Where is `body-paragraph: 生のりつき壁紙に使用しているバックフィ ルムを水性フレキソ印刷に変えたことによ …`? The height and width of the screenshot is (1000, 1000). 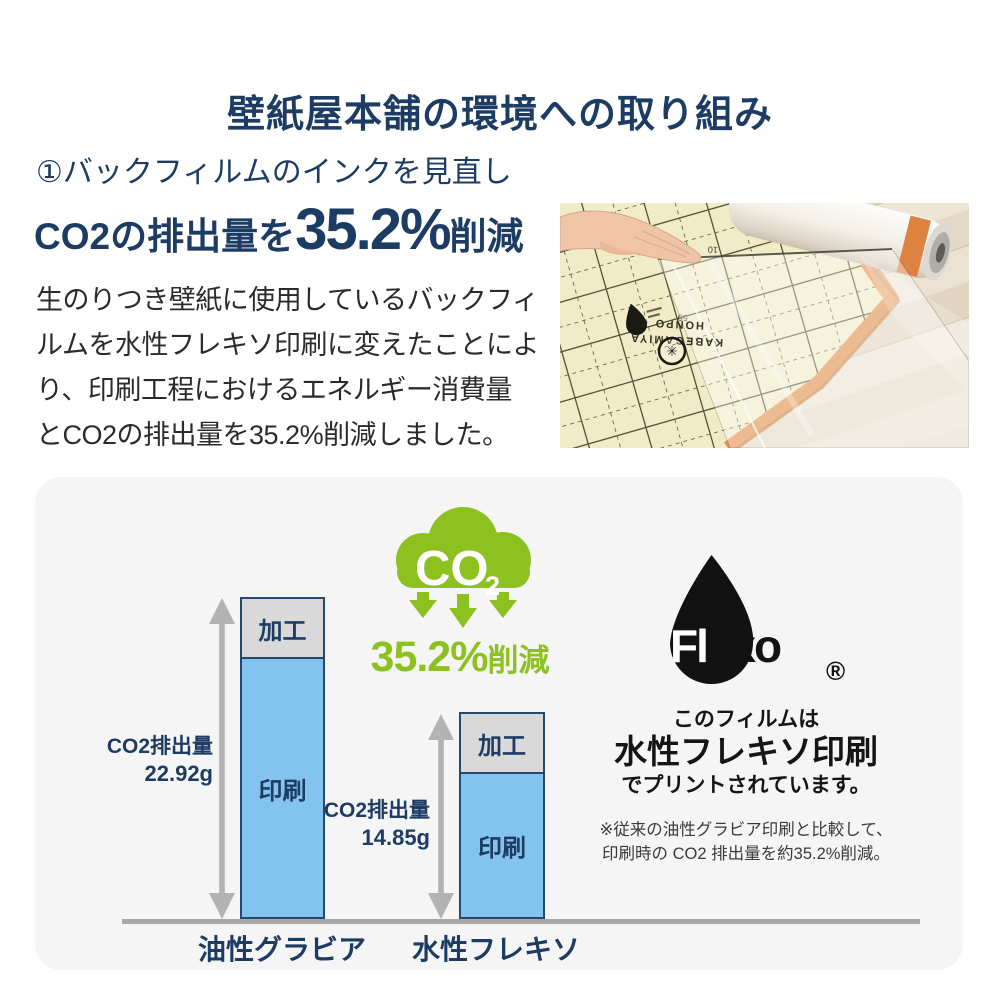
body-paragraph: 生のりつき壁紙に使用しているバックフィ ルムを水性フレキソ印刷に変えたことによ … is located at coordinates (287, 368).